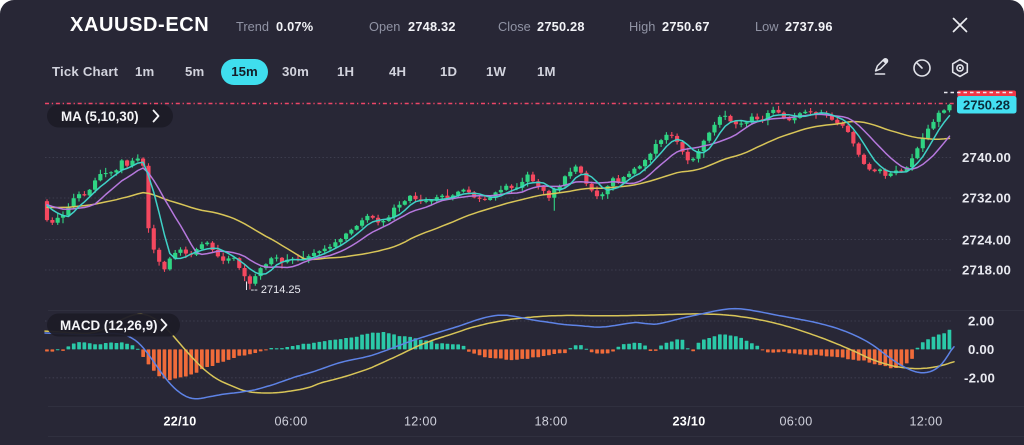 Image resolution: width=1024 pixels, height=445 pixels. I want to click on svg-text: 2724.00, so click(986, 240).